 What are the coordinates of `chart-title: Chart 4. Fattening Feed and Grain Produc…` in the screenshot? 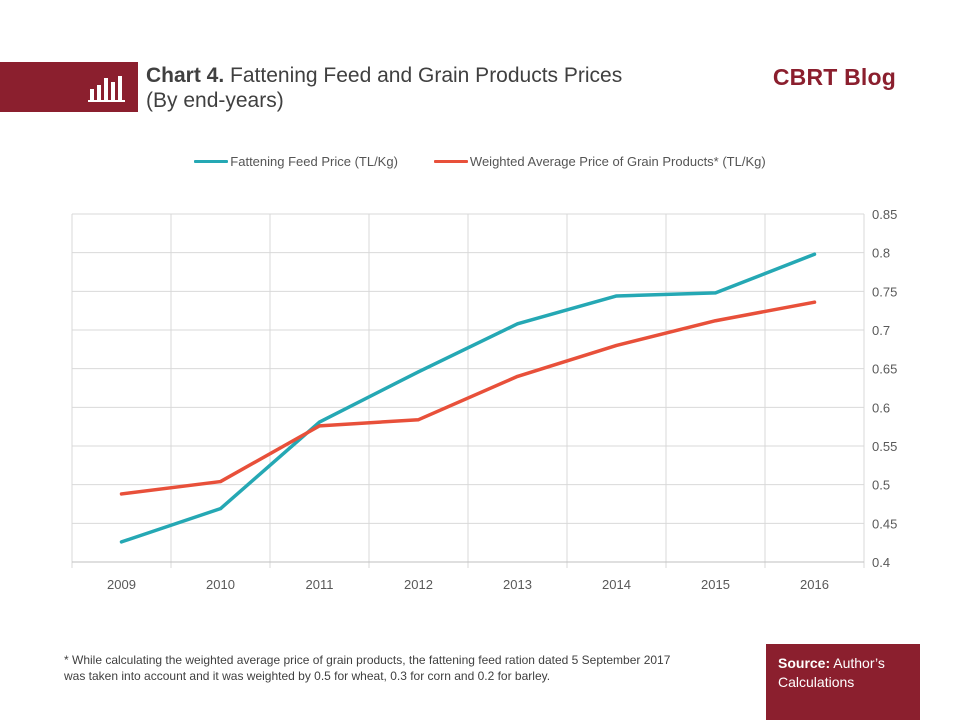 It's located at (384, 89).